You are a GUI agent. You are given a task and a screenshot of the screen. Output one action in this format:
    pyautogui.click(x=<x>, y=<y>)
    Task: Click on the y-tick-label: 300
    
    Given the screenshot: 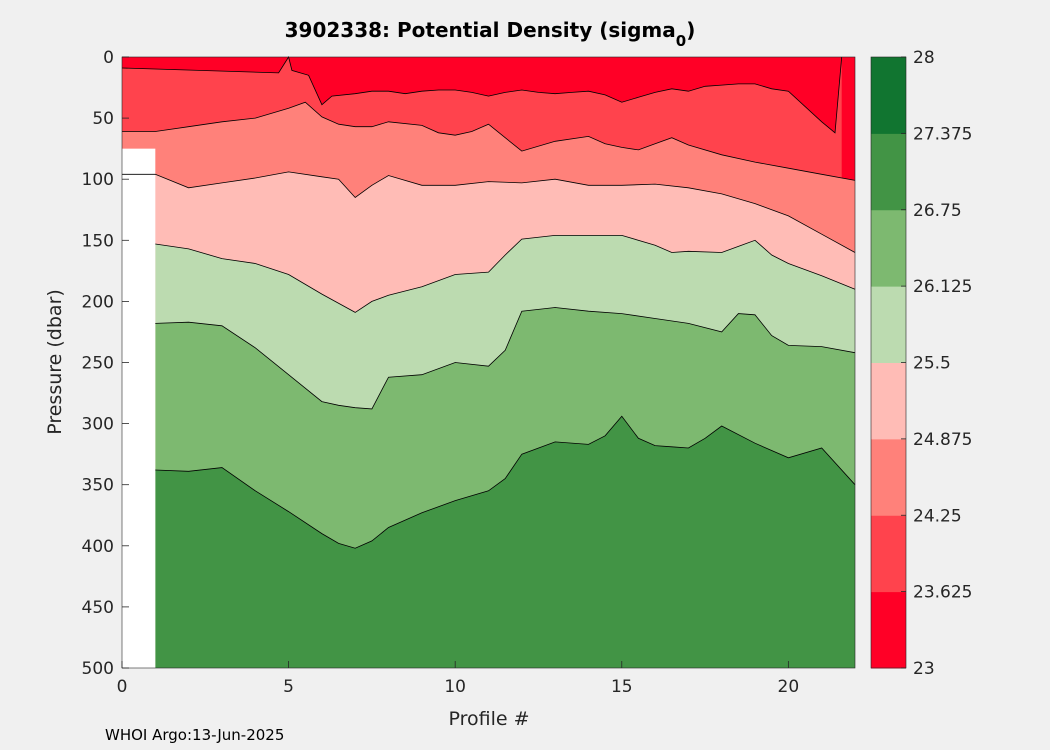 What is the action you would take?
    pyautogui.click(x=98, y=425)
    